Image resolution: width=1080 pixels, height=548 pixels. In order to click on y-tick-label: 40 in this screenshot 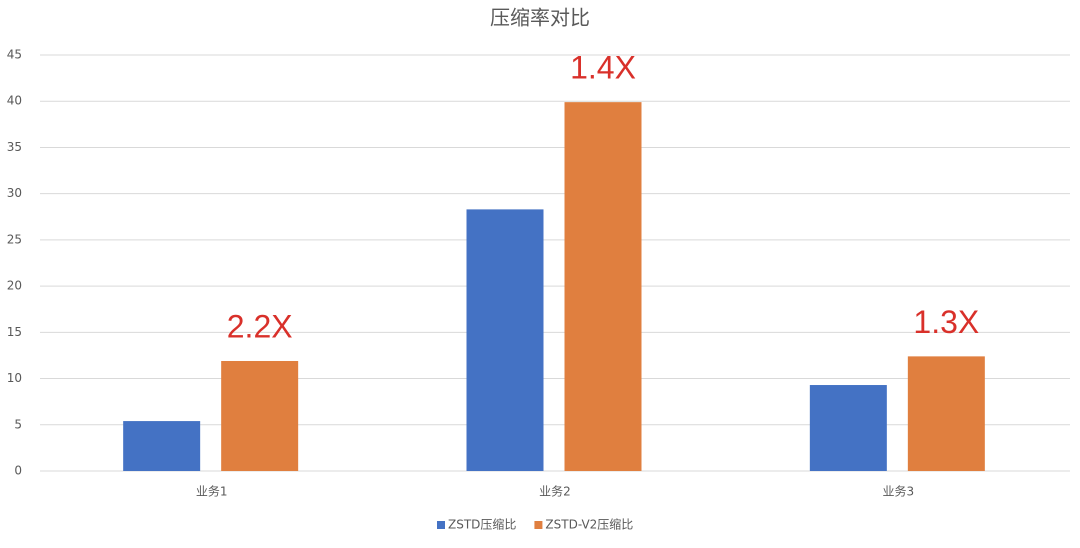, I will do `click(14, 101)`.